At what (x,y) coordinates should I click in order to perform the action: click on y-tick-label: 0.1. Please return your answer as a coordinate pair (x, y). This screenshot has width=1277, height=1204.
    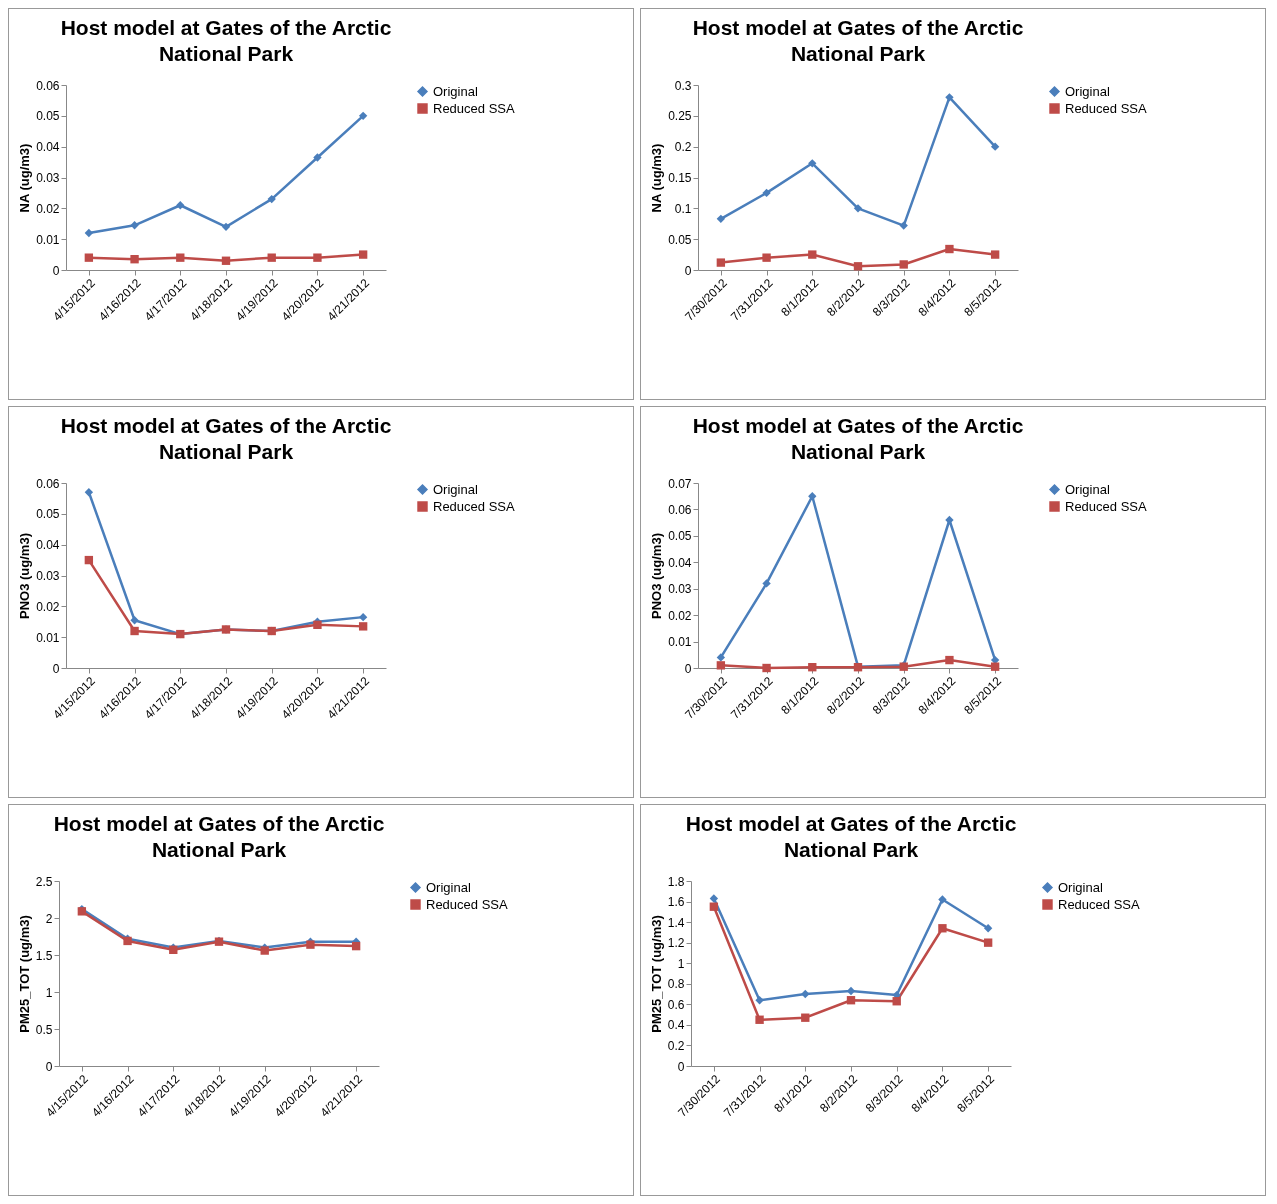
    Looking at the image, I should click on (683, 208).